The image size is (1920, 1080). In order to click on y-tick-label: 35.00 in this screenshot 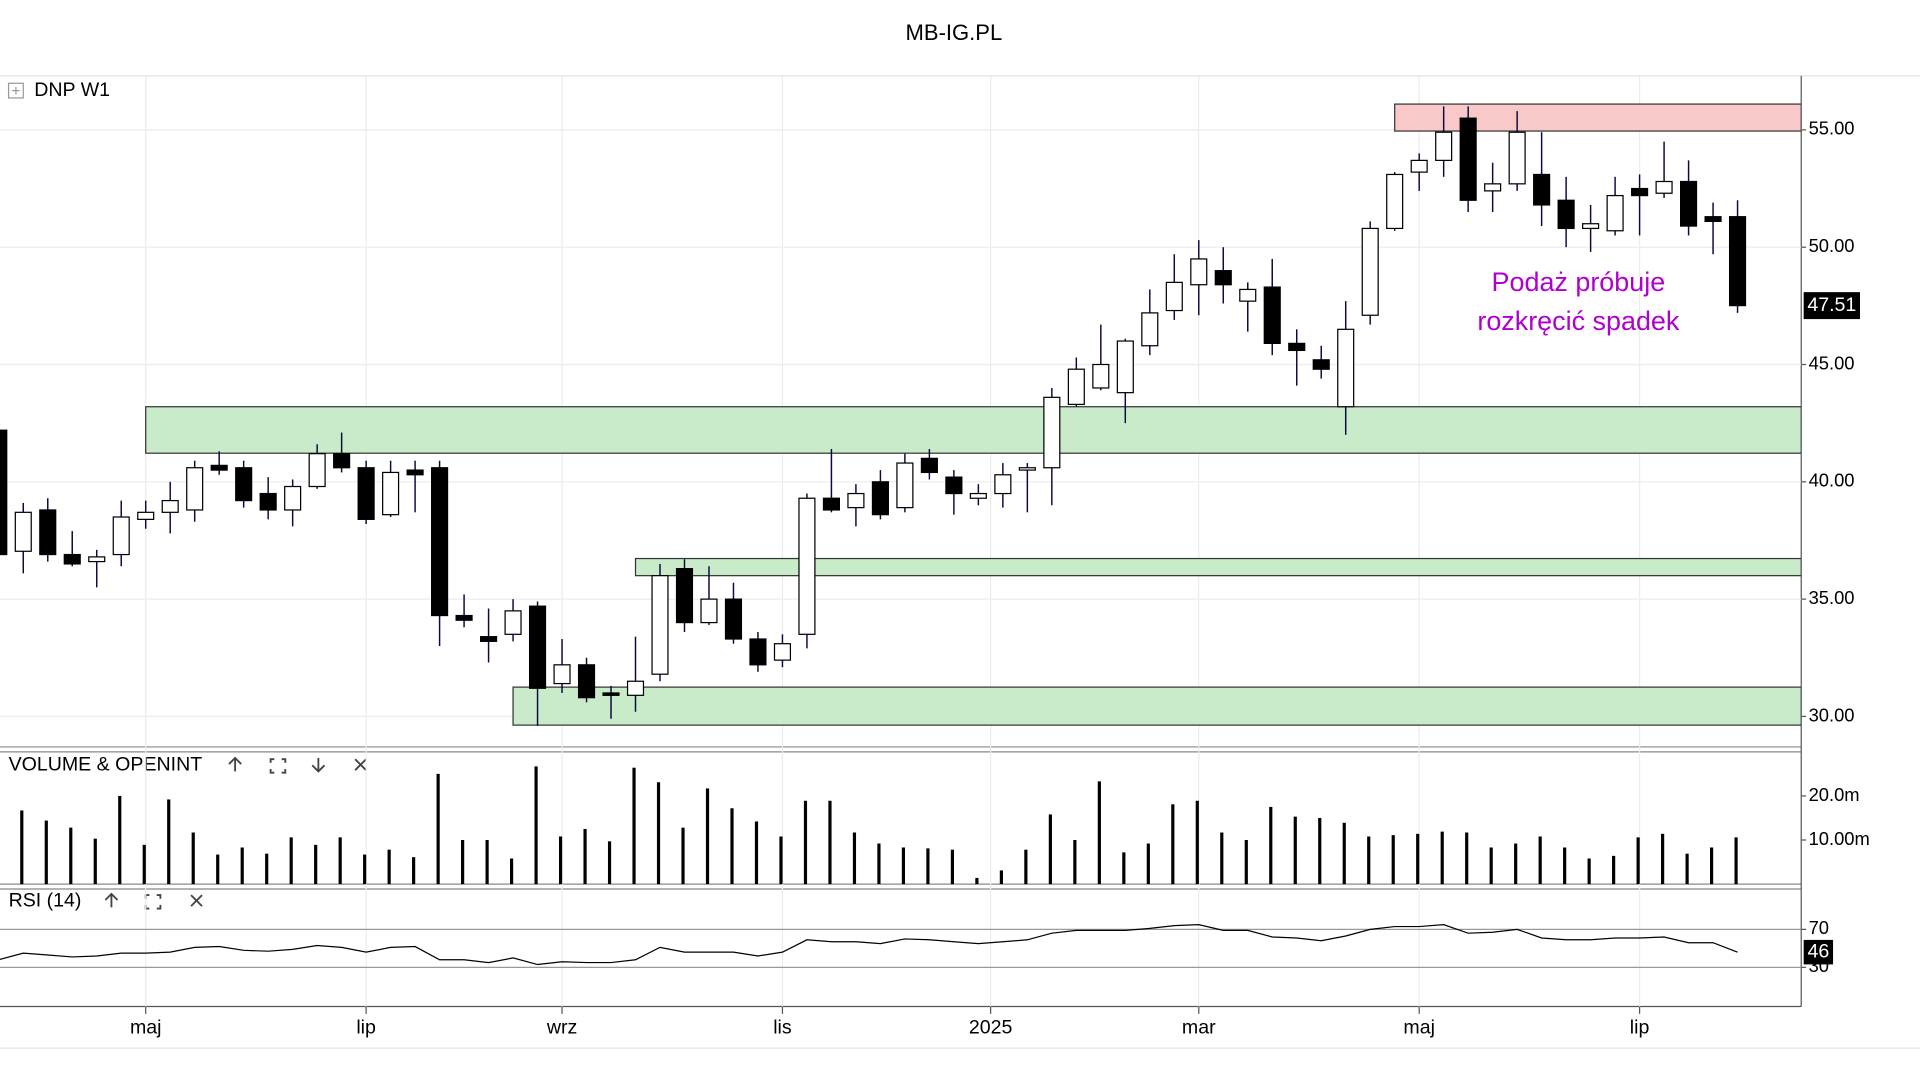, I will do `click(1832, 597)`.